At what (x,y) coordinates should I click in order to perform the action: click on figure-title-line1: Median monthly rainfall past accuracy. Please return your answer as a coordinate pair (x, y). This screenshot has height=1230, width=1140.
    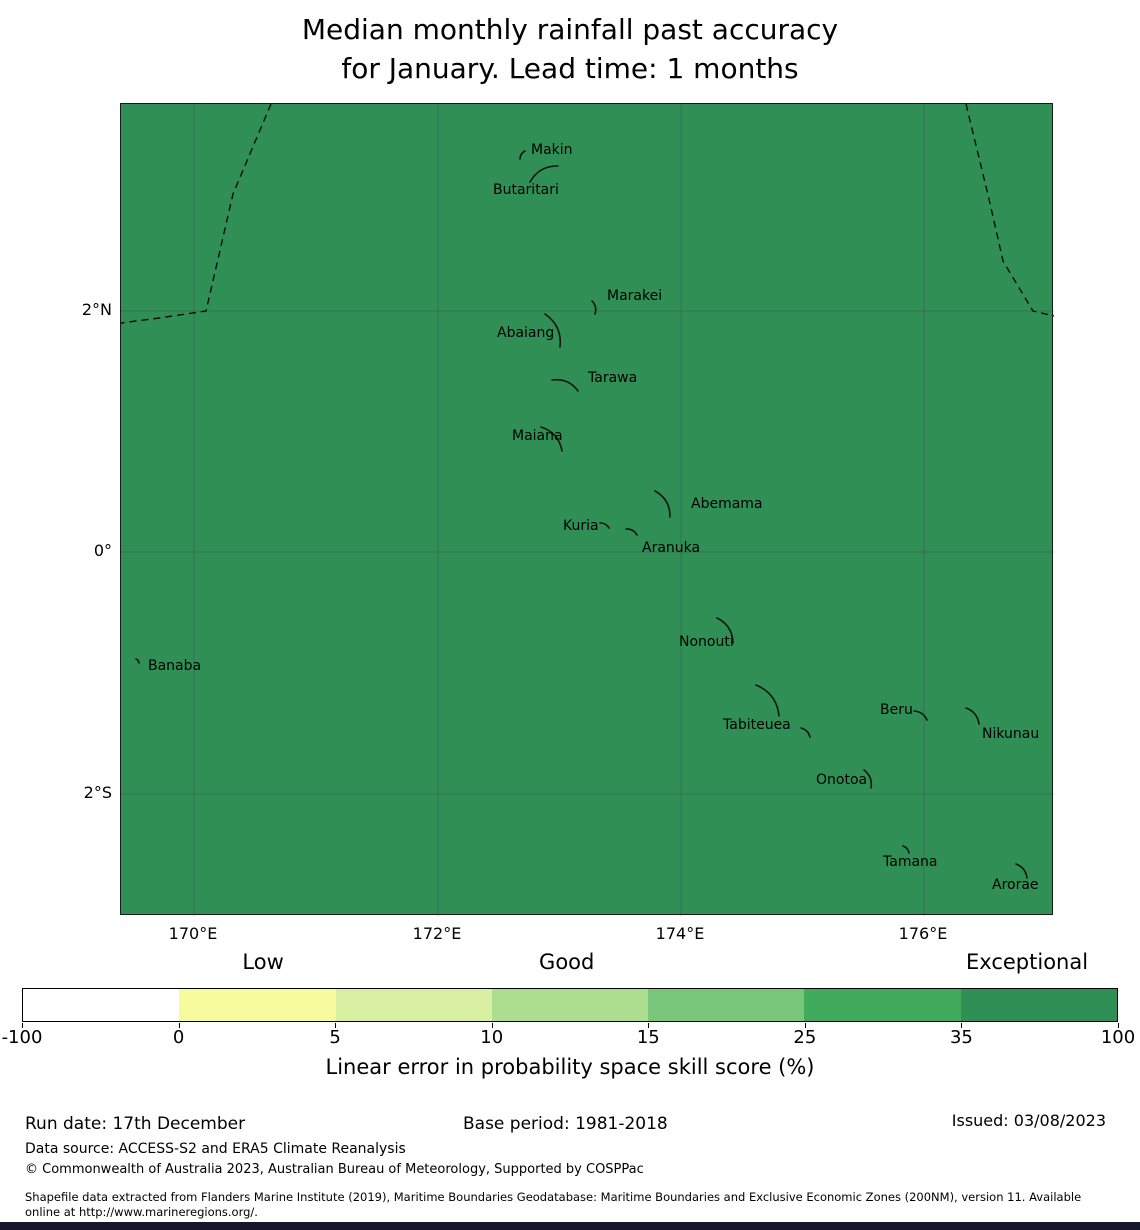
    Looking at the image, I should click on (570, 29).